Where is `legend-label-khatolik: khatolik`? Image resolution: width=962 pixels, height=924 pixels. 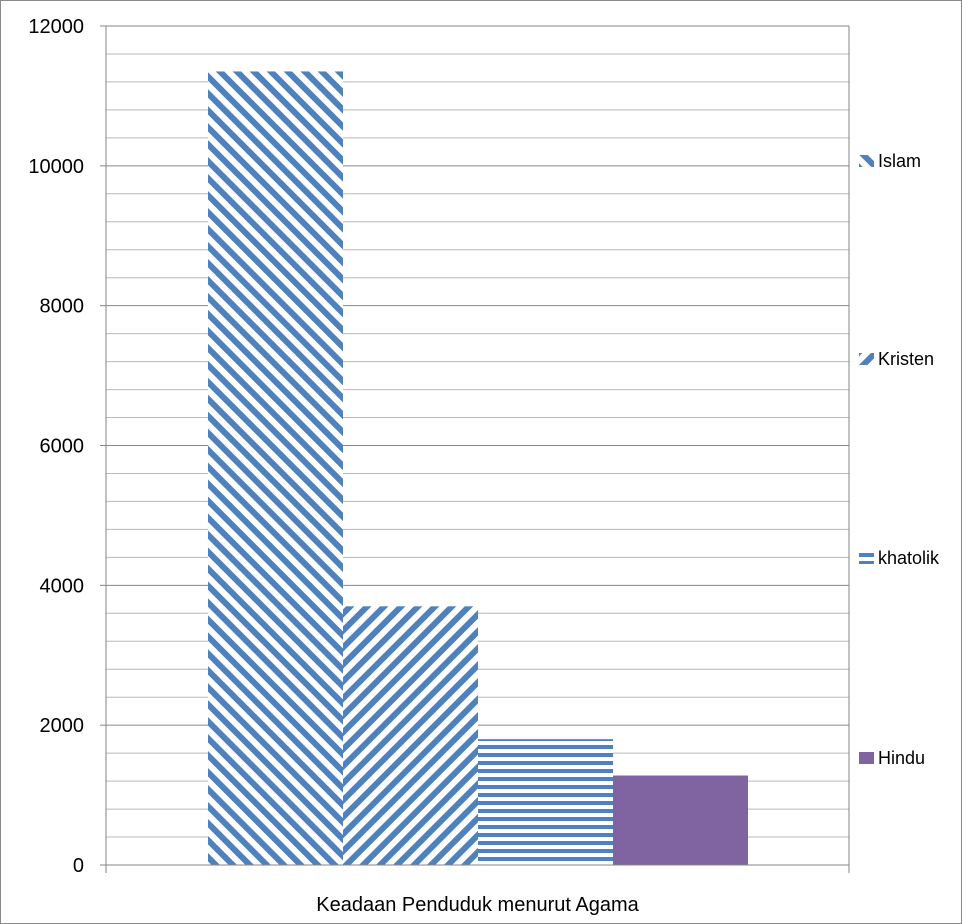 legend-label-khatolik: khatolik is located at coordinates (909, 558).